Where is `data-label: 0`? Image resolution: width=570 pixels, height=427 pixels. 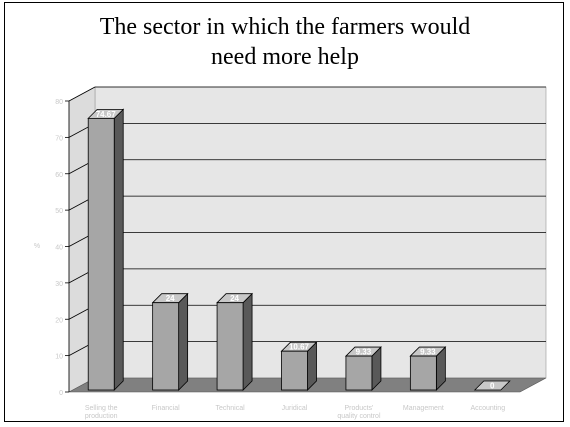 data-label: 0 is located at coordinates (492, 386).